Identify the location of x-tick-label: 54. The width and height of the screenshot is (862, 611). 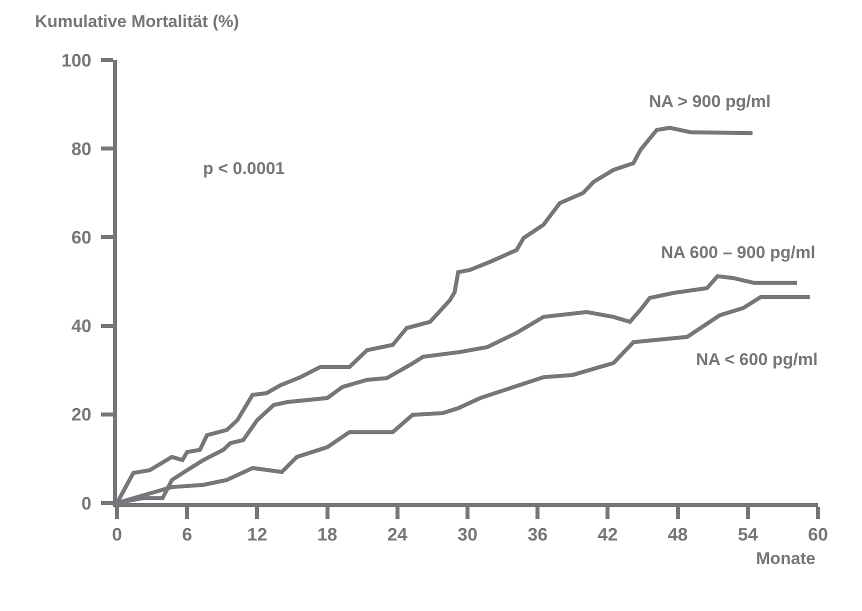
(748, 534).